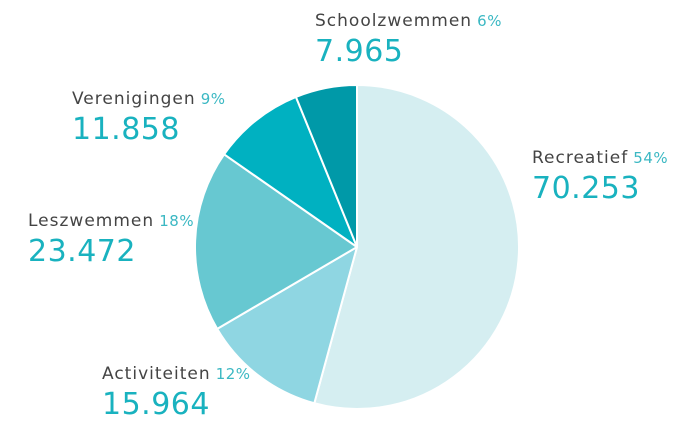  Describe the element at coordinates (650, 158) in the screenshot. I see `percent-label: 54%` at that location.